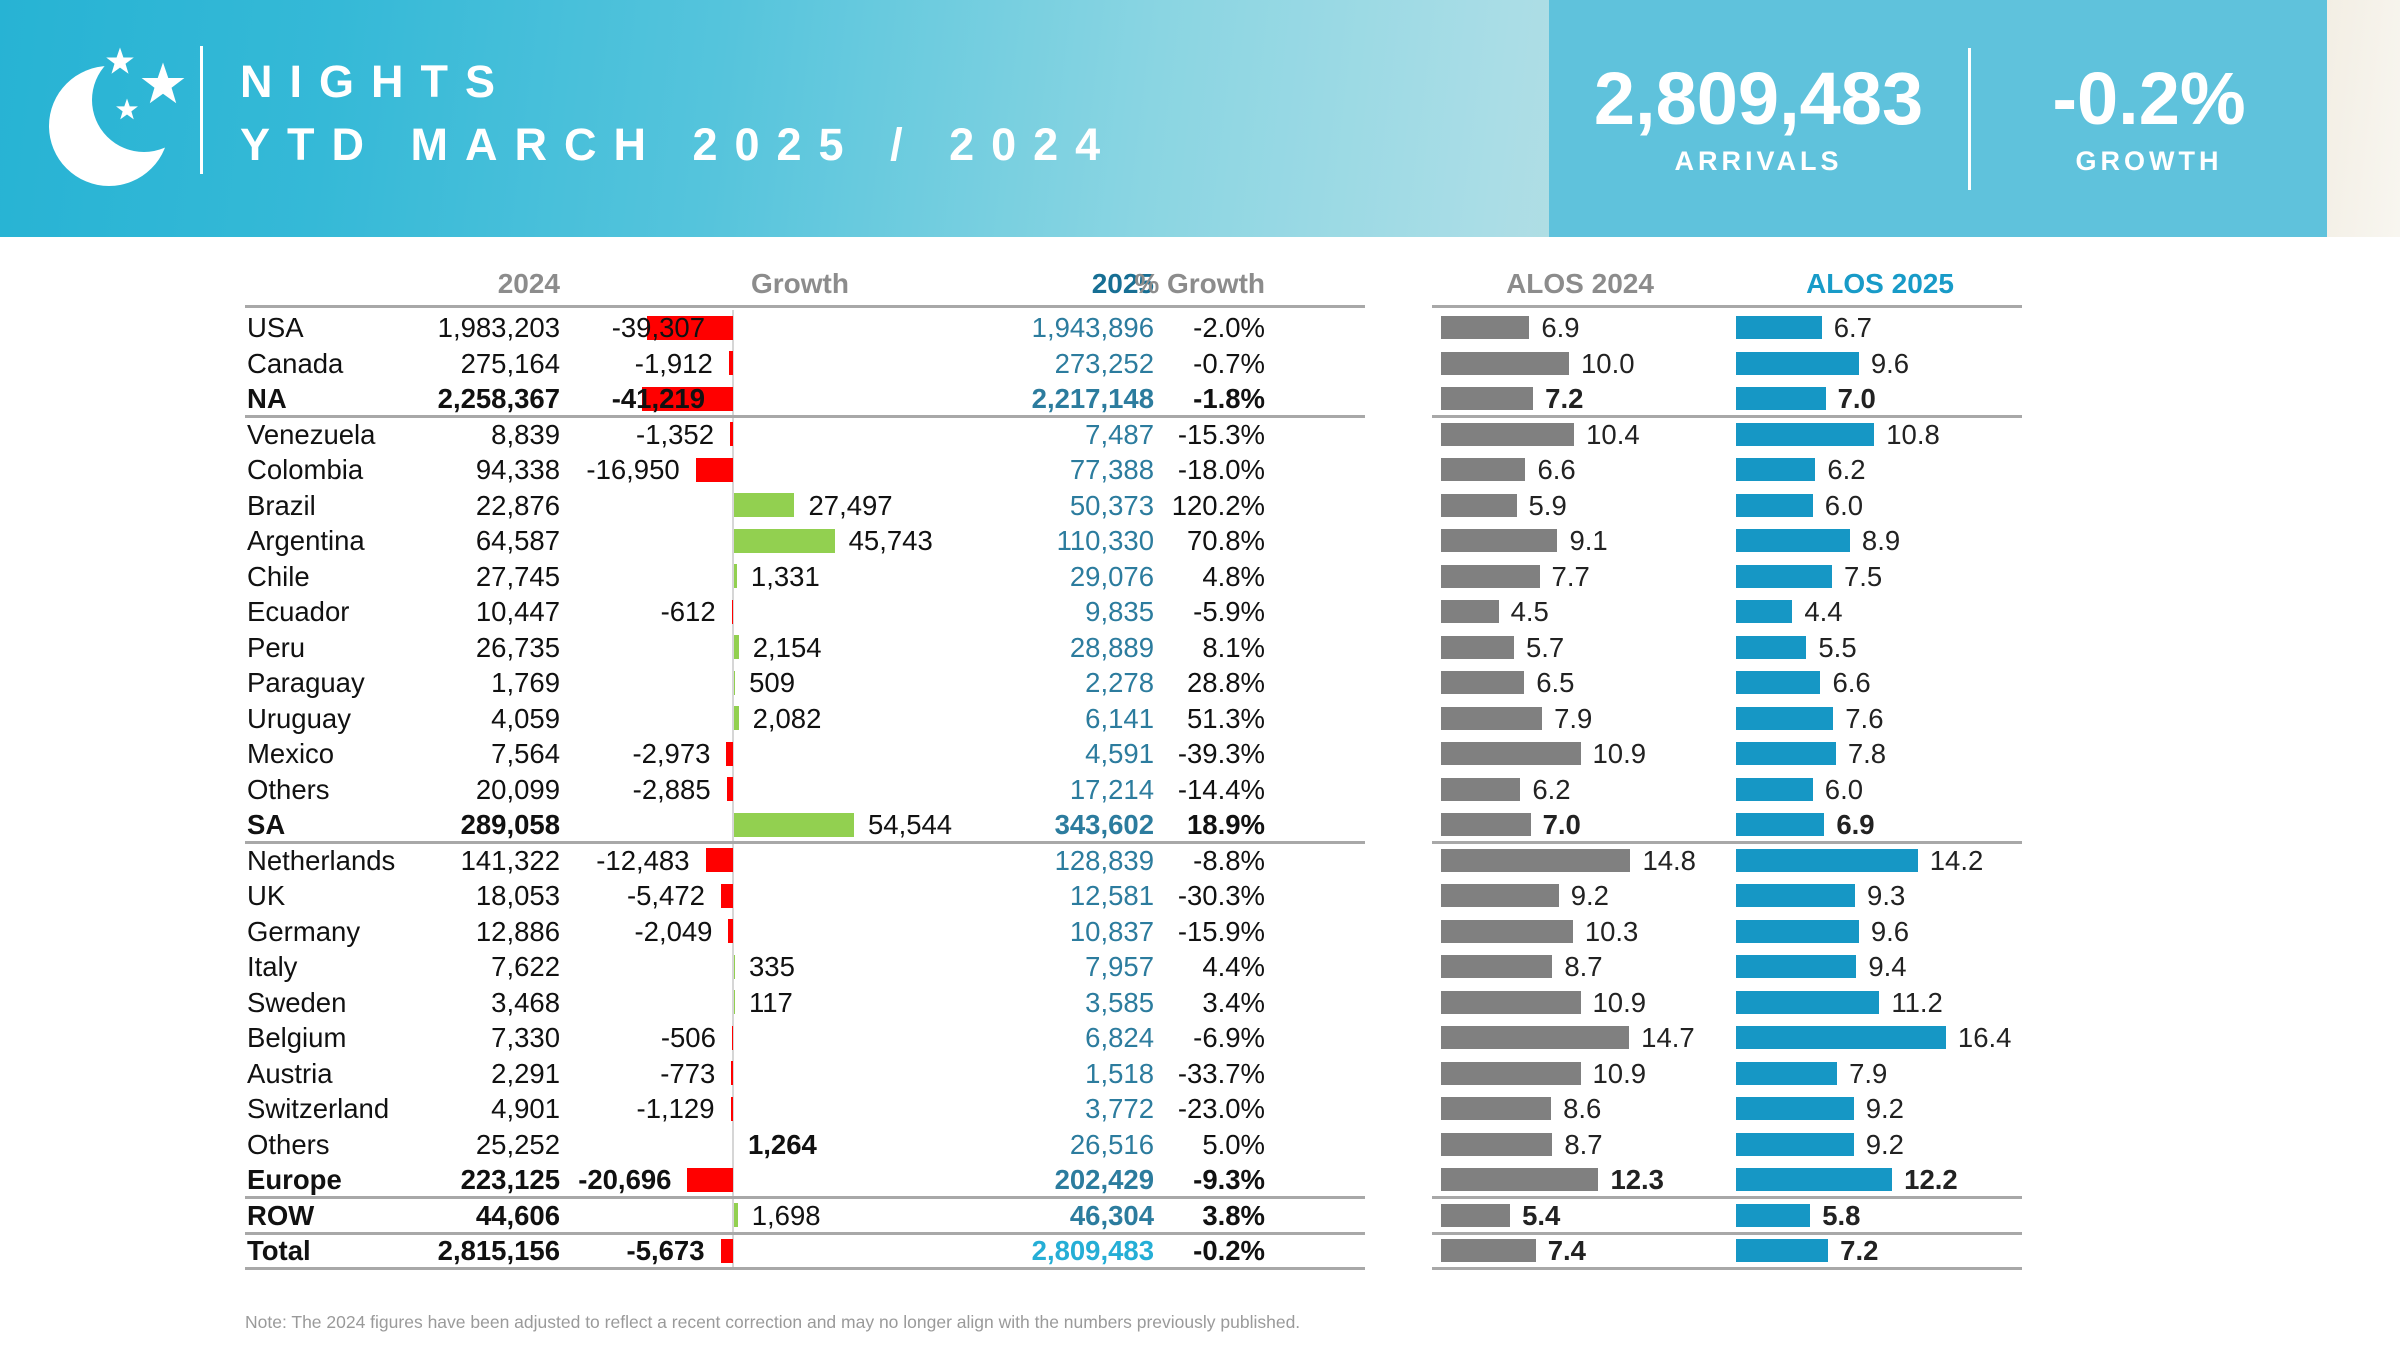 This screenshot has height=1350, width=2400. What do you see at coordinates (1566, 1250) in the screenshot?
I see `alos-2024-value: 7.4` at bounding box center [1566, 1250].